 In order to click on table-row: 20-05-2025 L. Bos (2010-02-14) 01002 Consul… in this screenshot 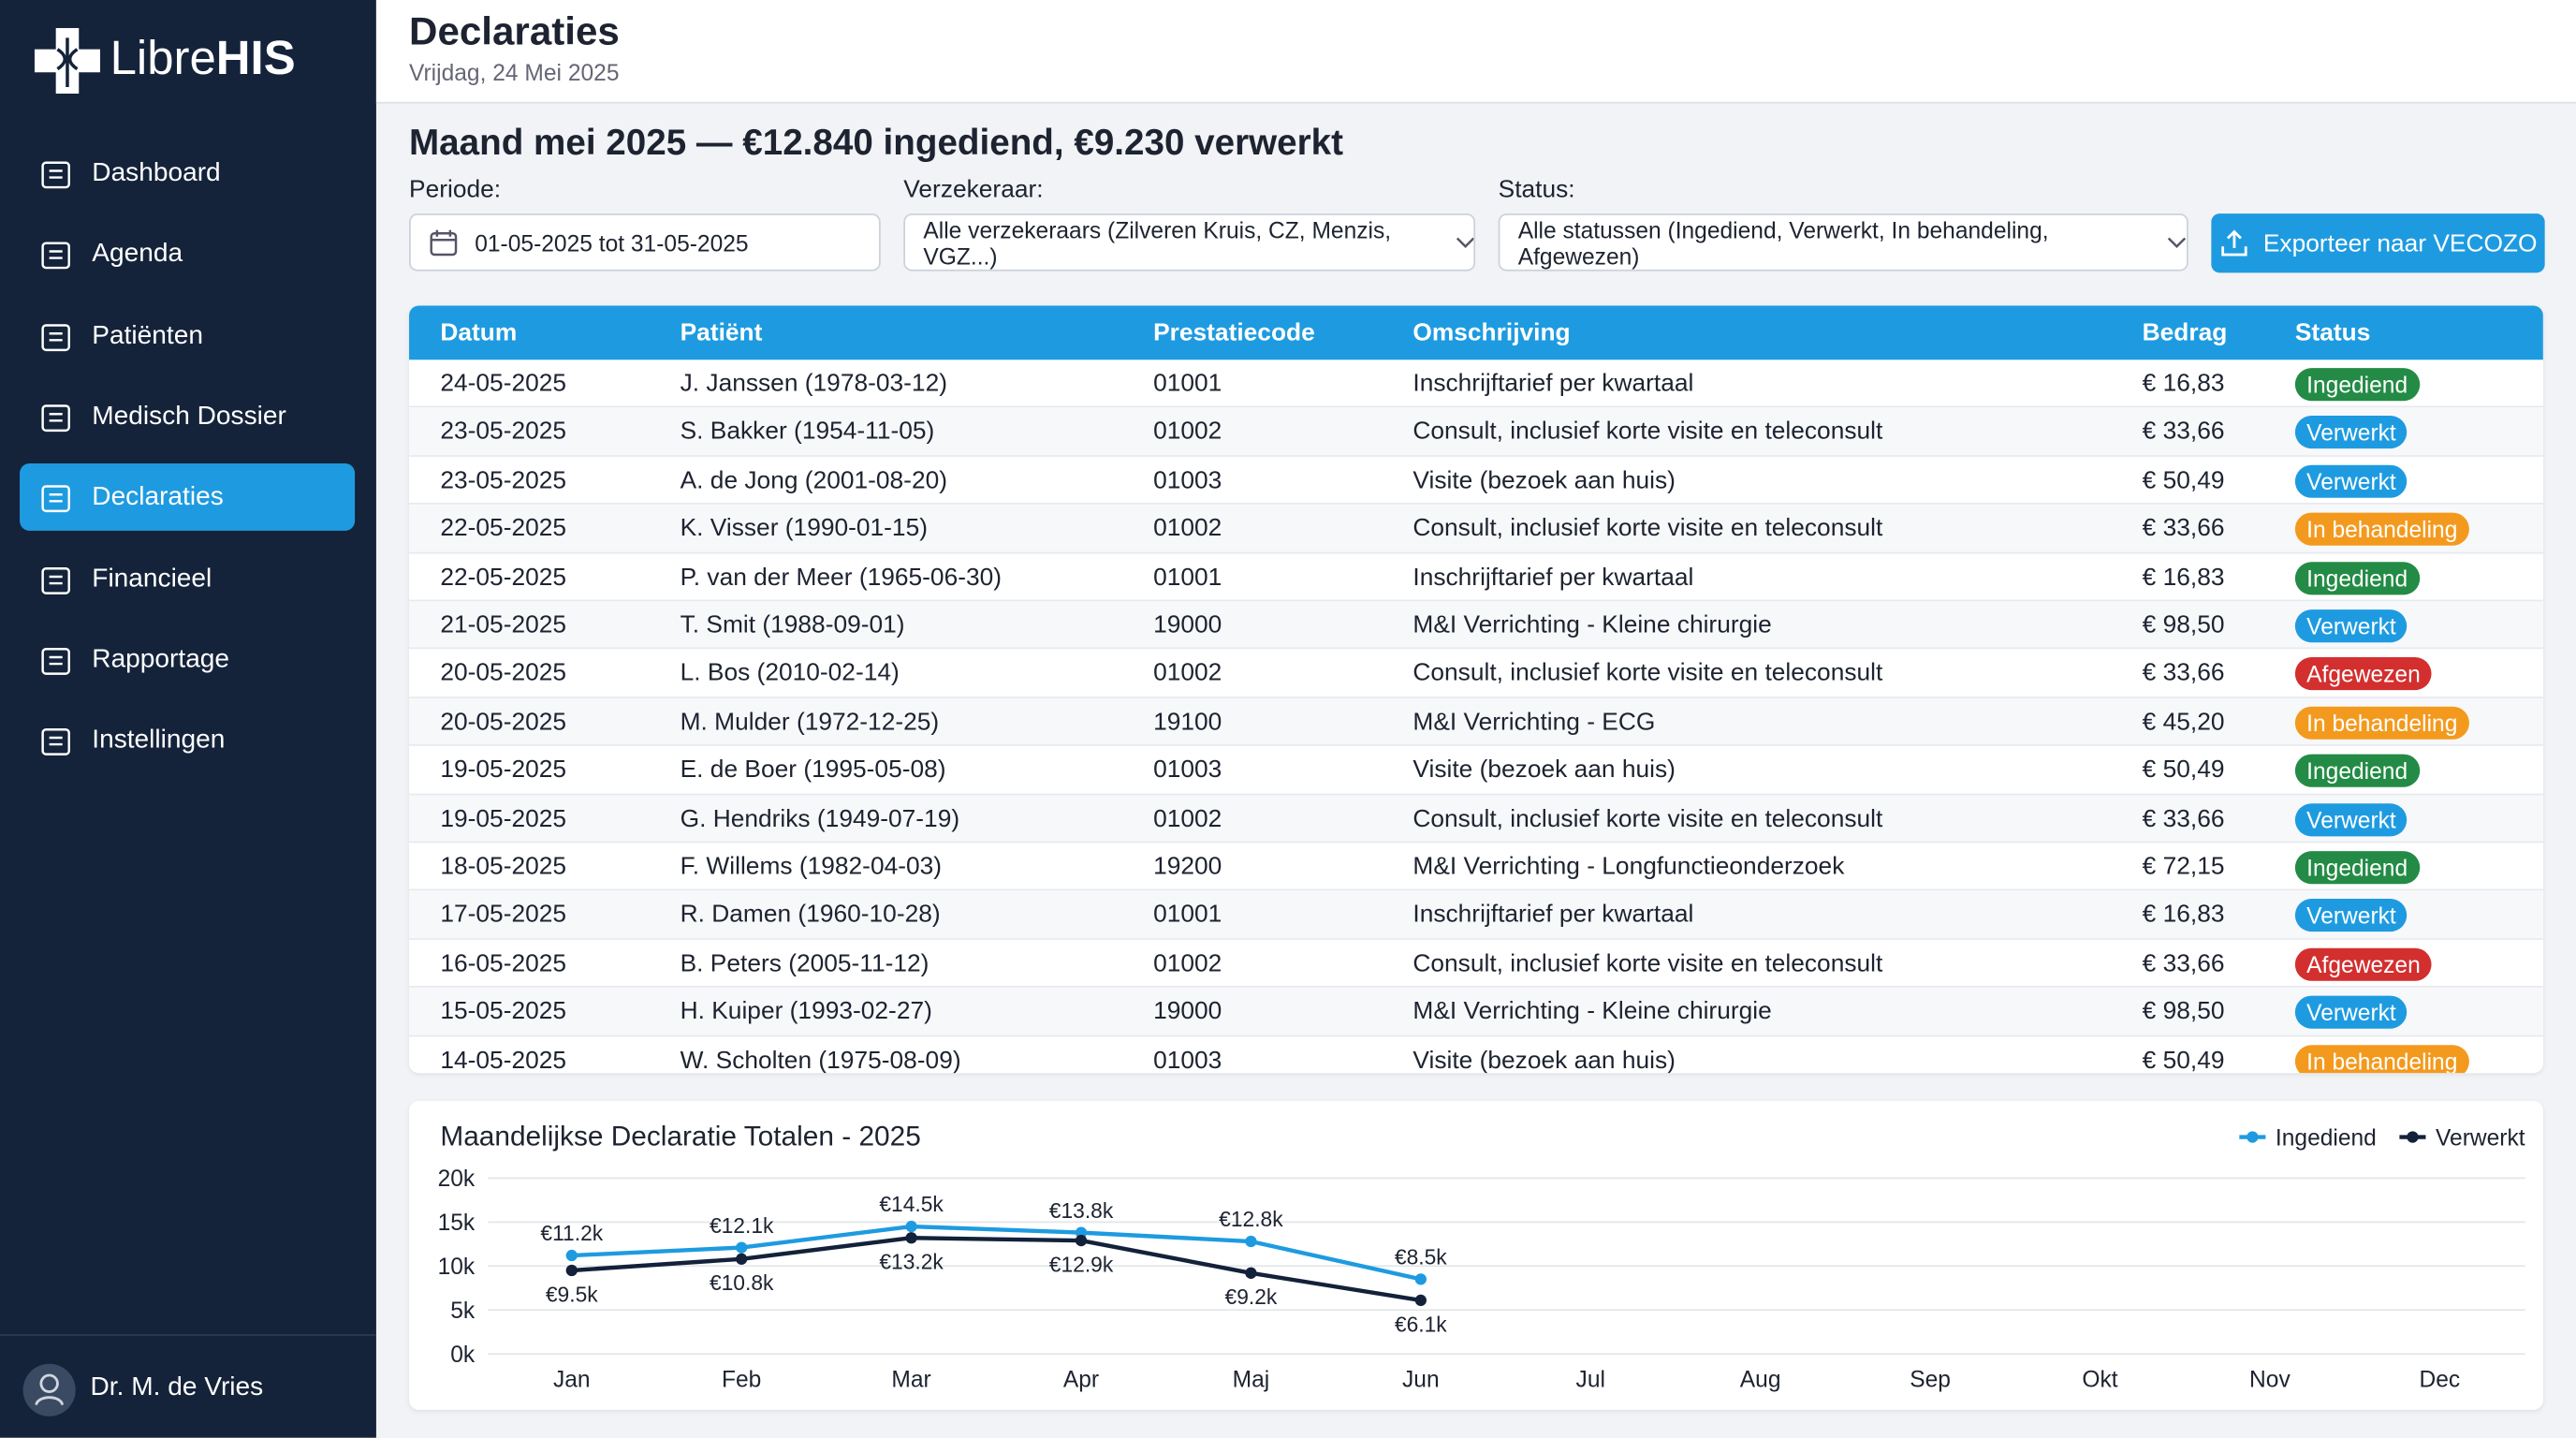, I will do `click(1476, 673)`.